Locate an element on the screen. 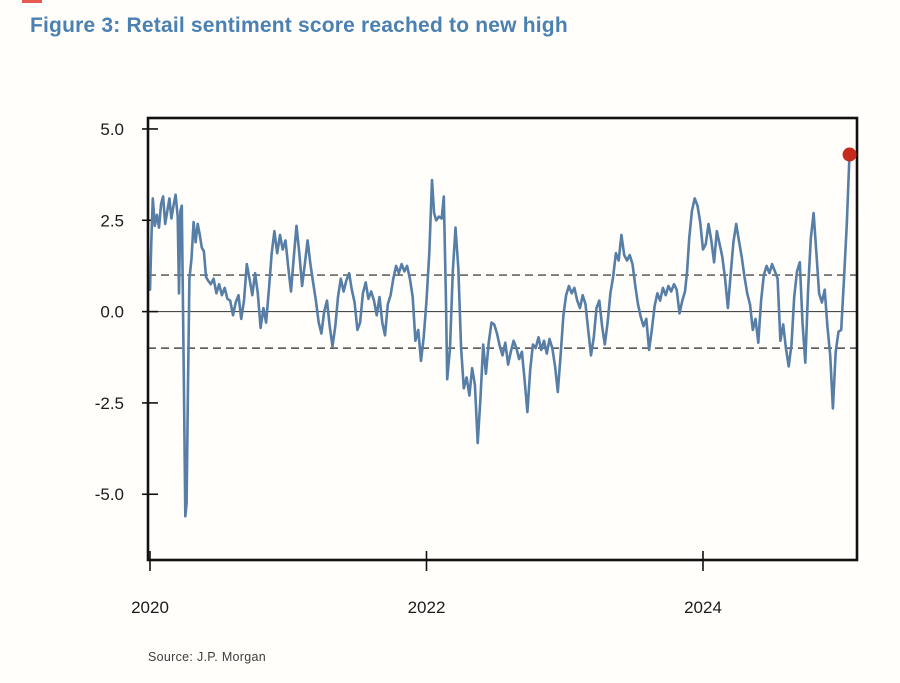 The image size is (900, 683). stray-red-mark is located at coordinates (32, 1).